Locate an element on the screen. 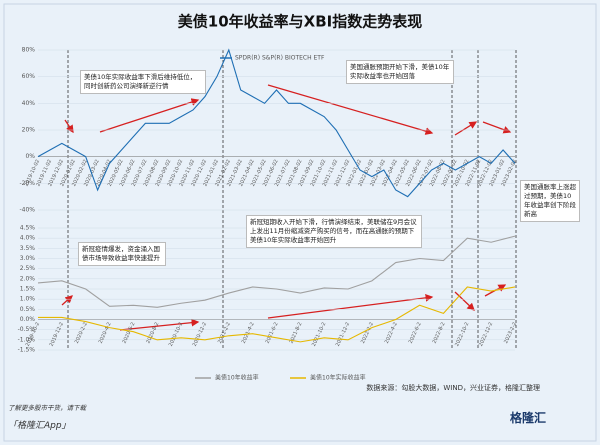 Image resolution: width=600 pixels, height=445 pixels. x-tick-label: 2020-2-2 is located at coordinates (81, 332).